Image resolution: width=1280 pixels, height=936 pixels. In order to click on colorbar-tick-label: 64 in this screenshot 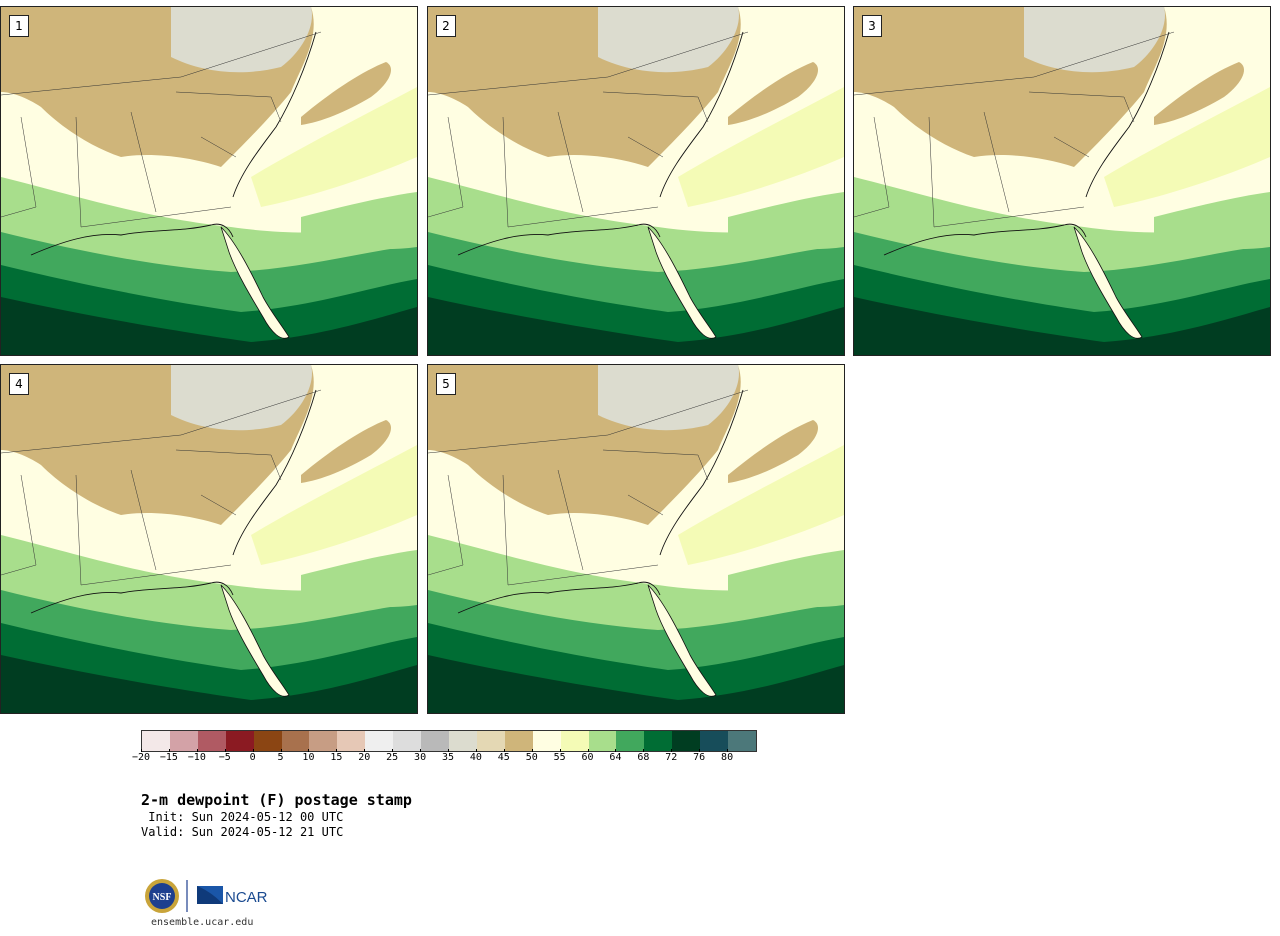, I will do `click(615, 757)`.